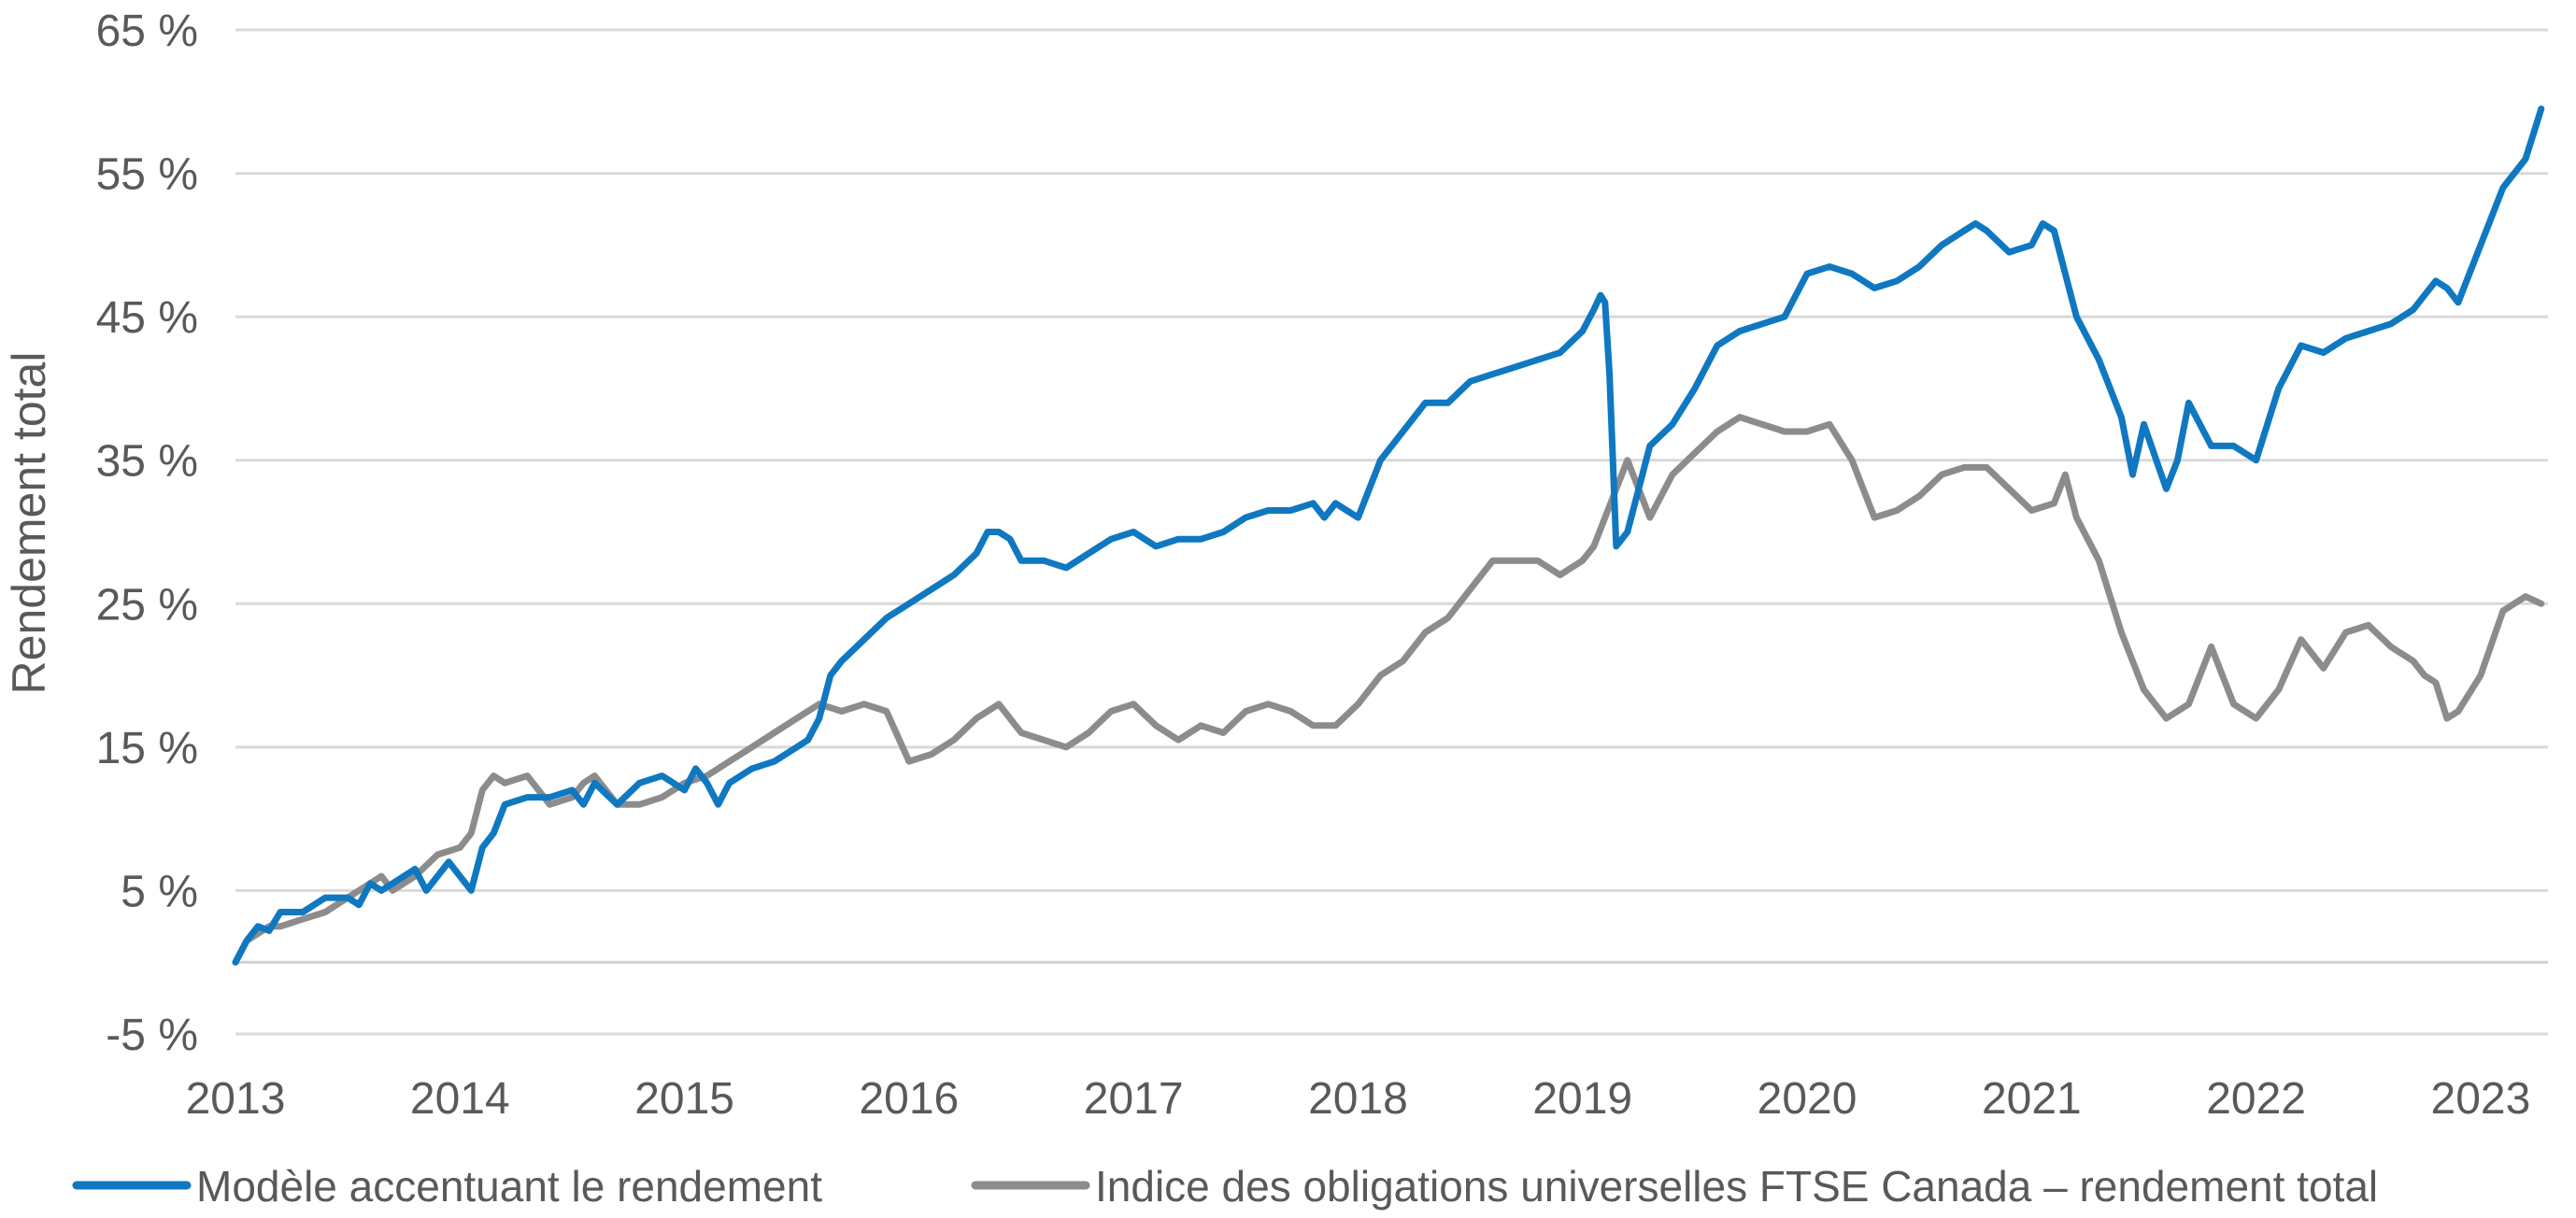 The height and width of the screenshot is (1218, 2576). I want to click on y-axis-label: Rendement total, so click(29, 523).